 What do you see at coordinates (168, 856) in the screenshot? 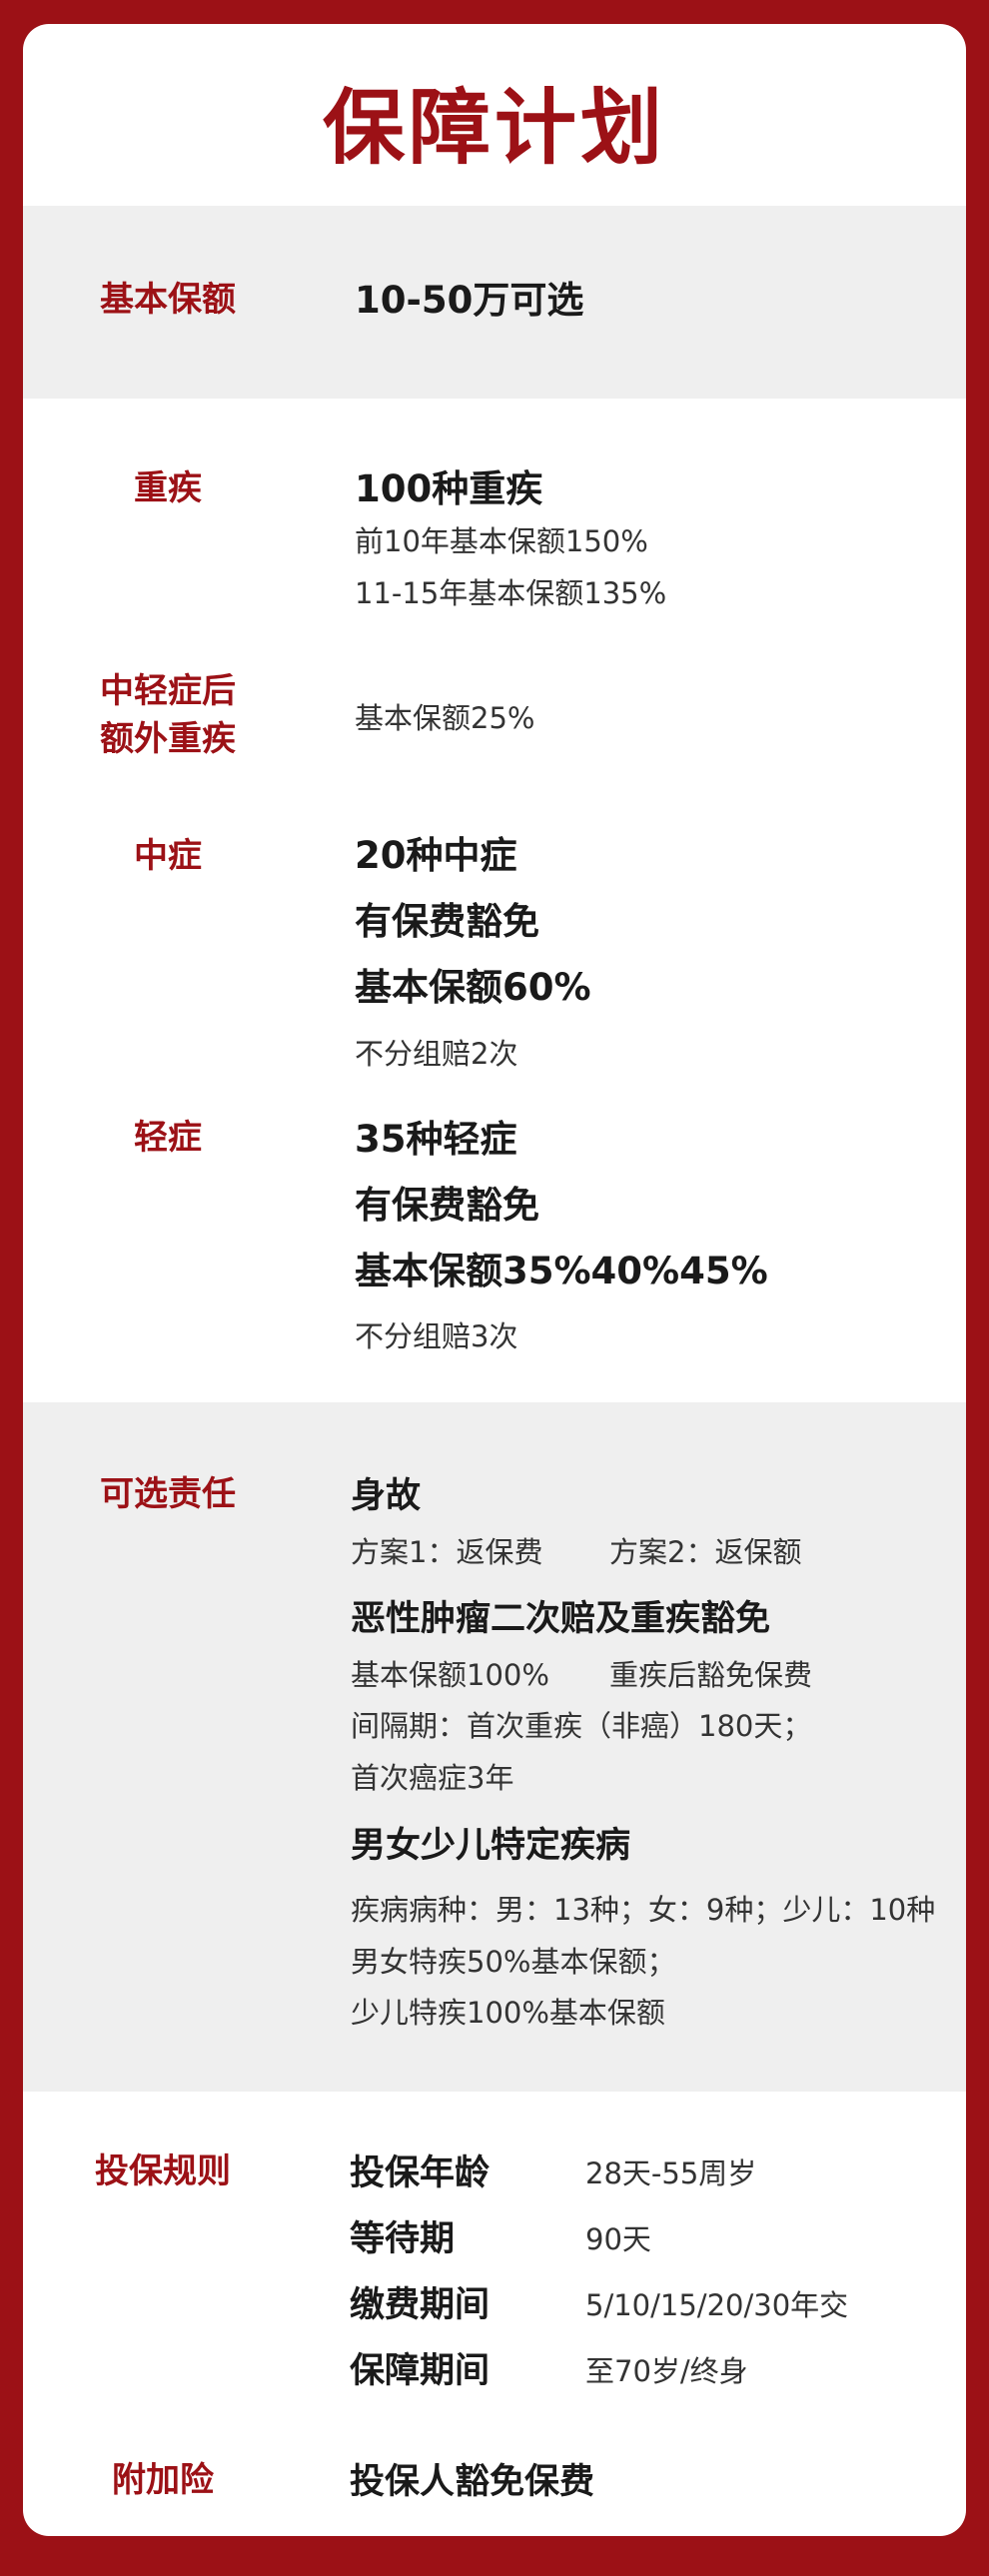
I see `moderate-label: 中症` at bounding box center [168, 856].